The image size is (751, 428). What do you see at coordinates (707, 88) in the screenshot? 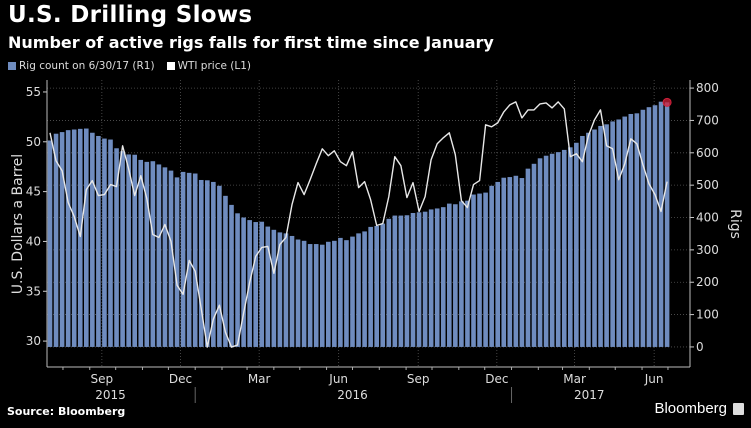
I see `y-right-tick-label: 800` at bounding box center [707, 88].